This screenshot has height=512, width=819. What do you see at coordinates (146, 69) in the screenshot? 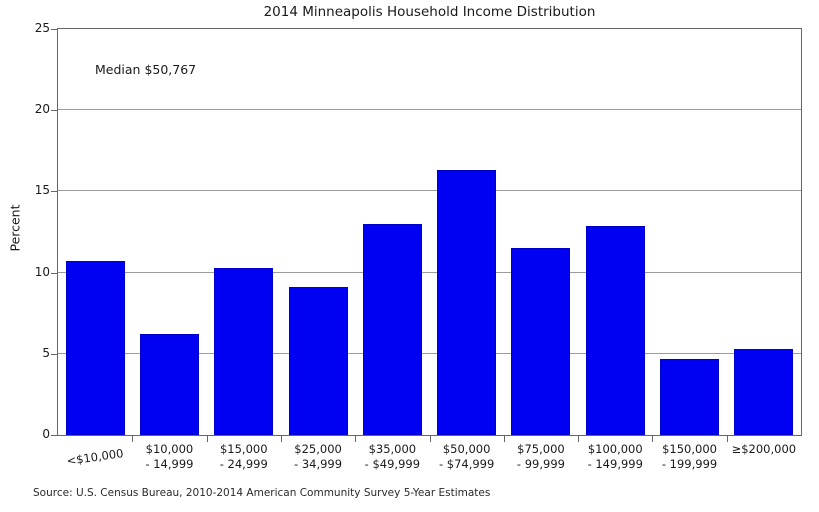
I see `median-annotation: Median $50,767` at bounding box center [146, 69].